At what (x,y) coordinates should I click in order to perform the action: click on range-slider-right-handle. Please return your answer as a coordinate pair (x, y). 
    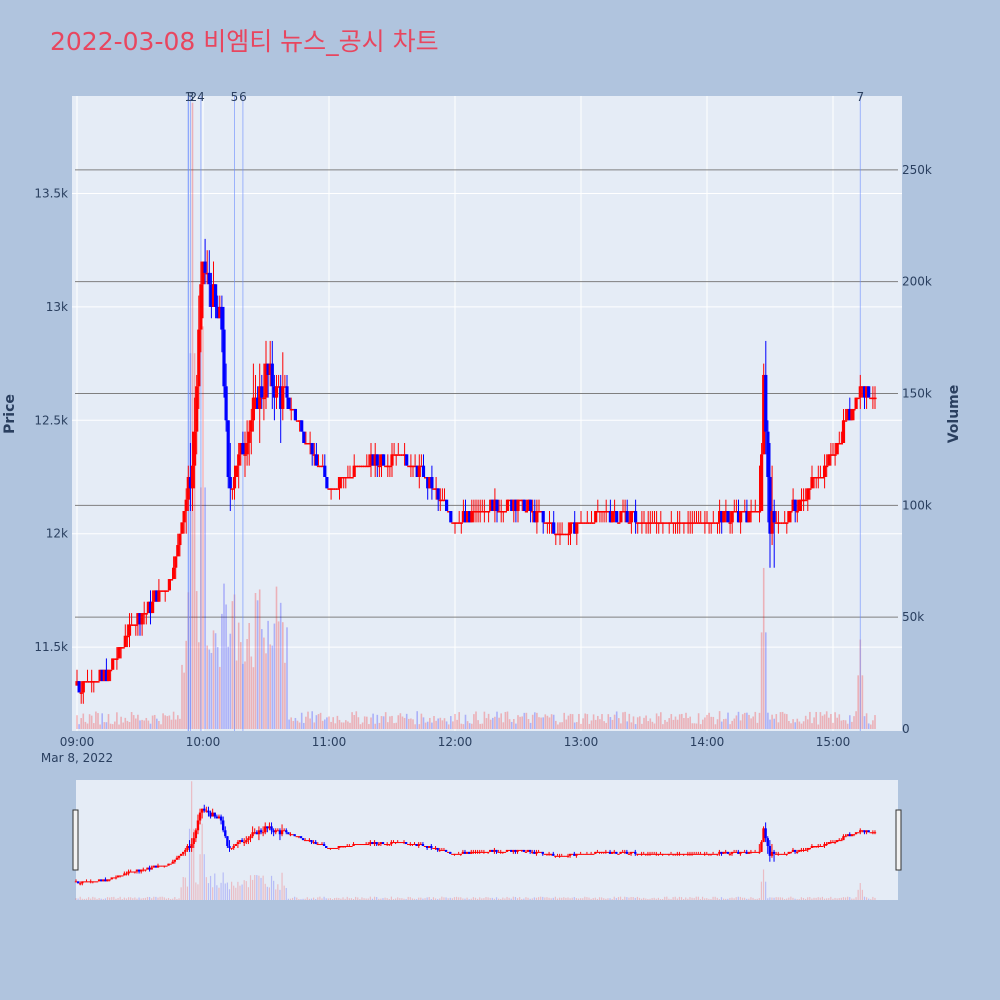
    Looking at the image, I should click on (898, 840).